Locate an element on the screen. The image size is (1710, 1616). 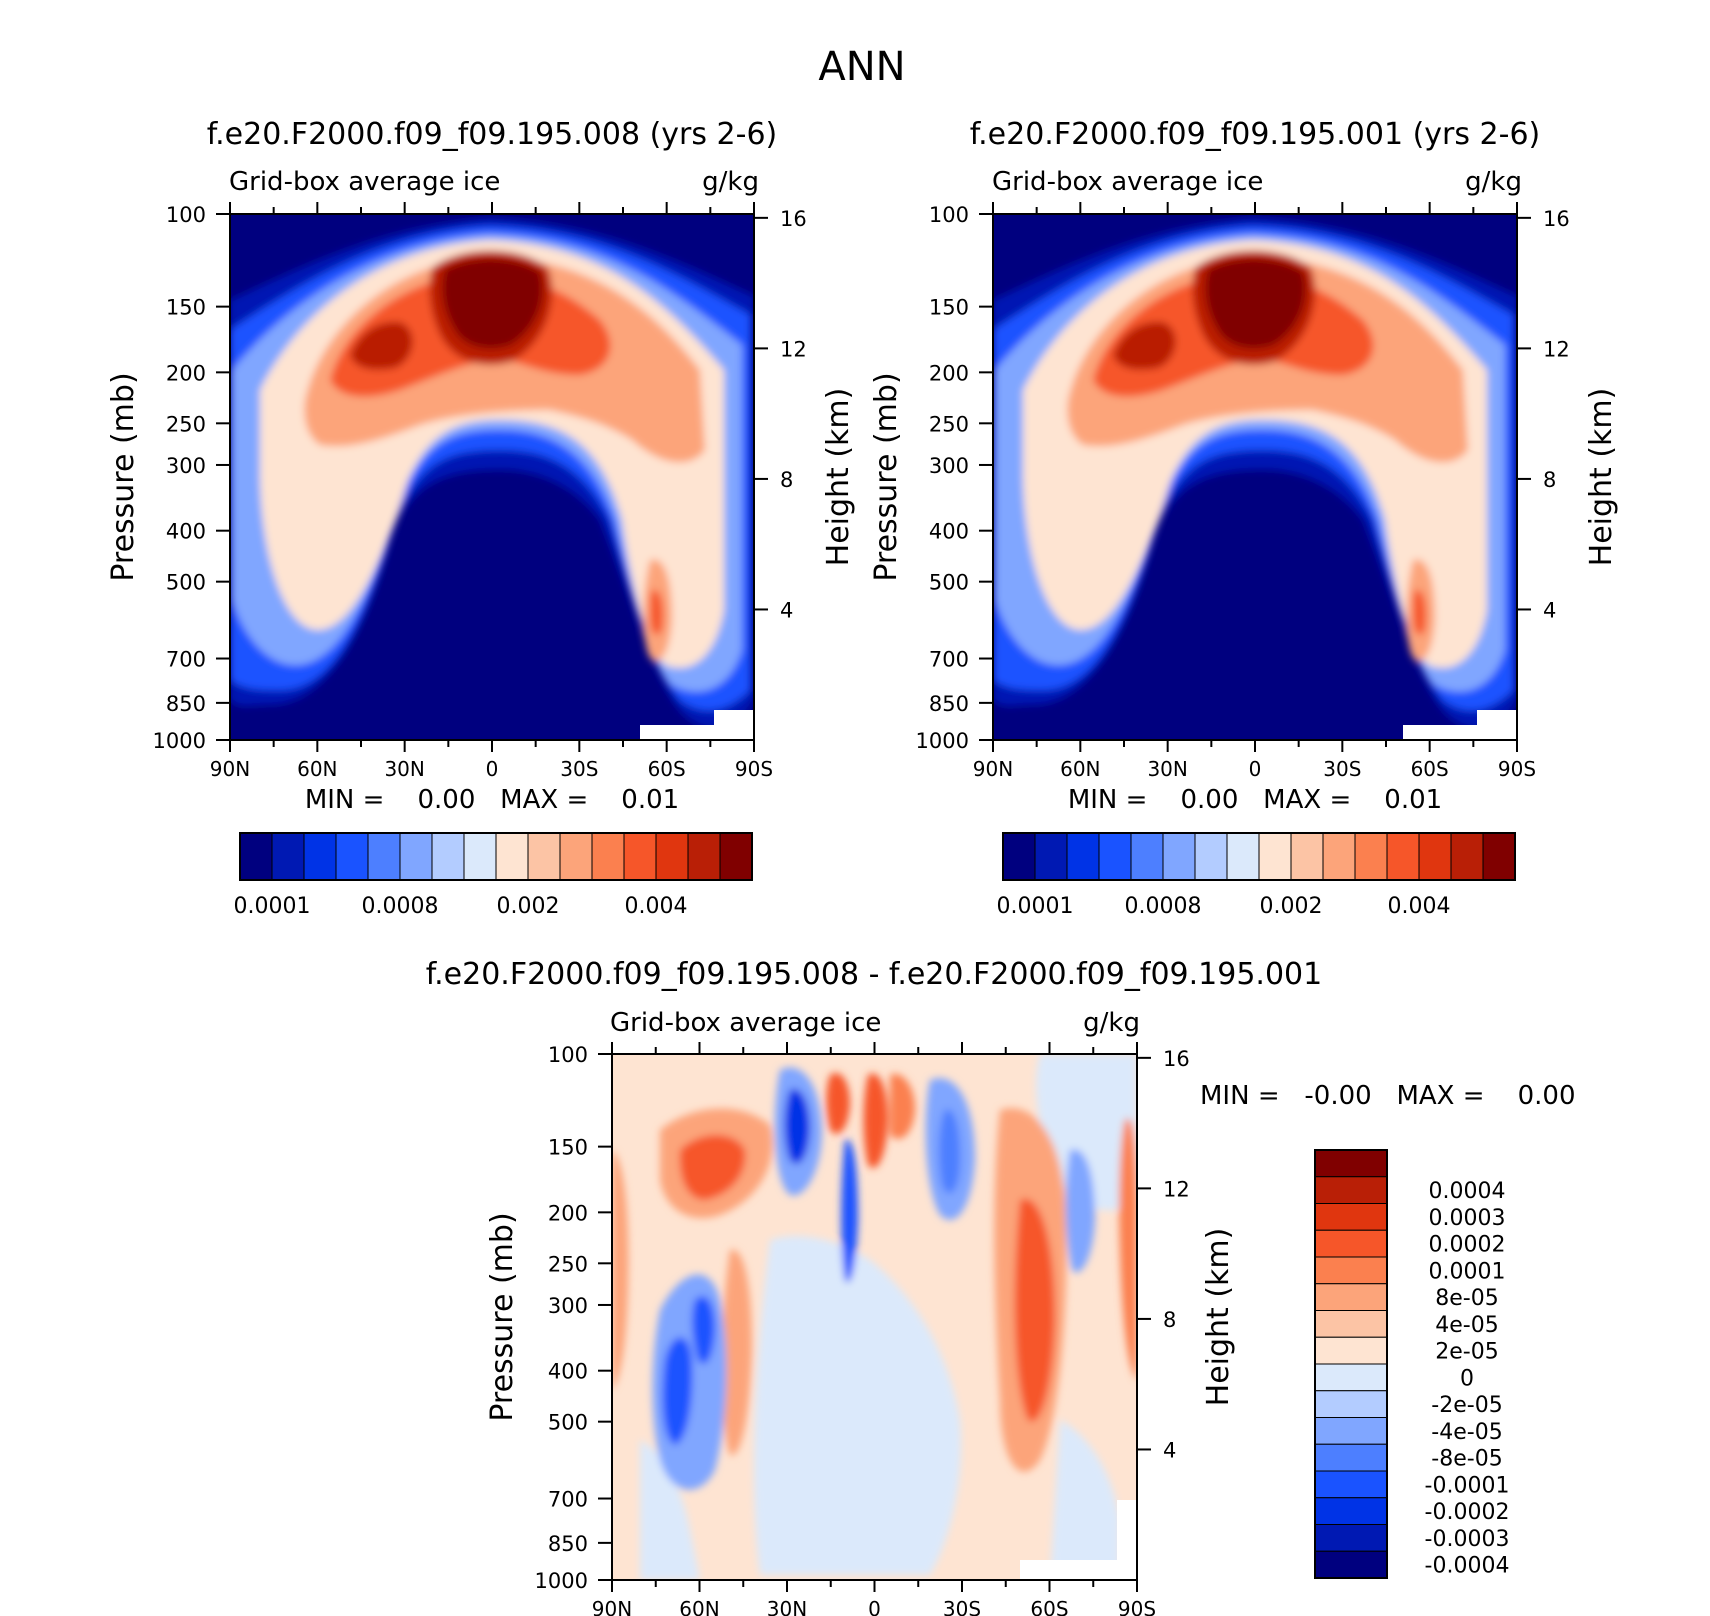
panel-2-title: f.e20.F2000.f09_f09.195.001 (yrs 2-6) is located at coordinates (1255, 134).